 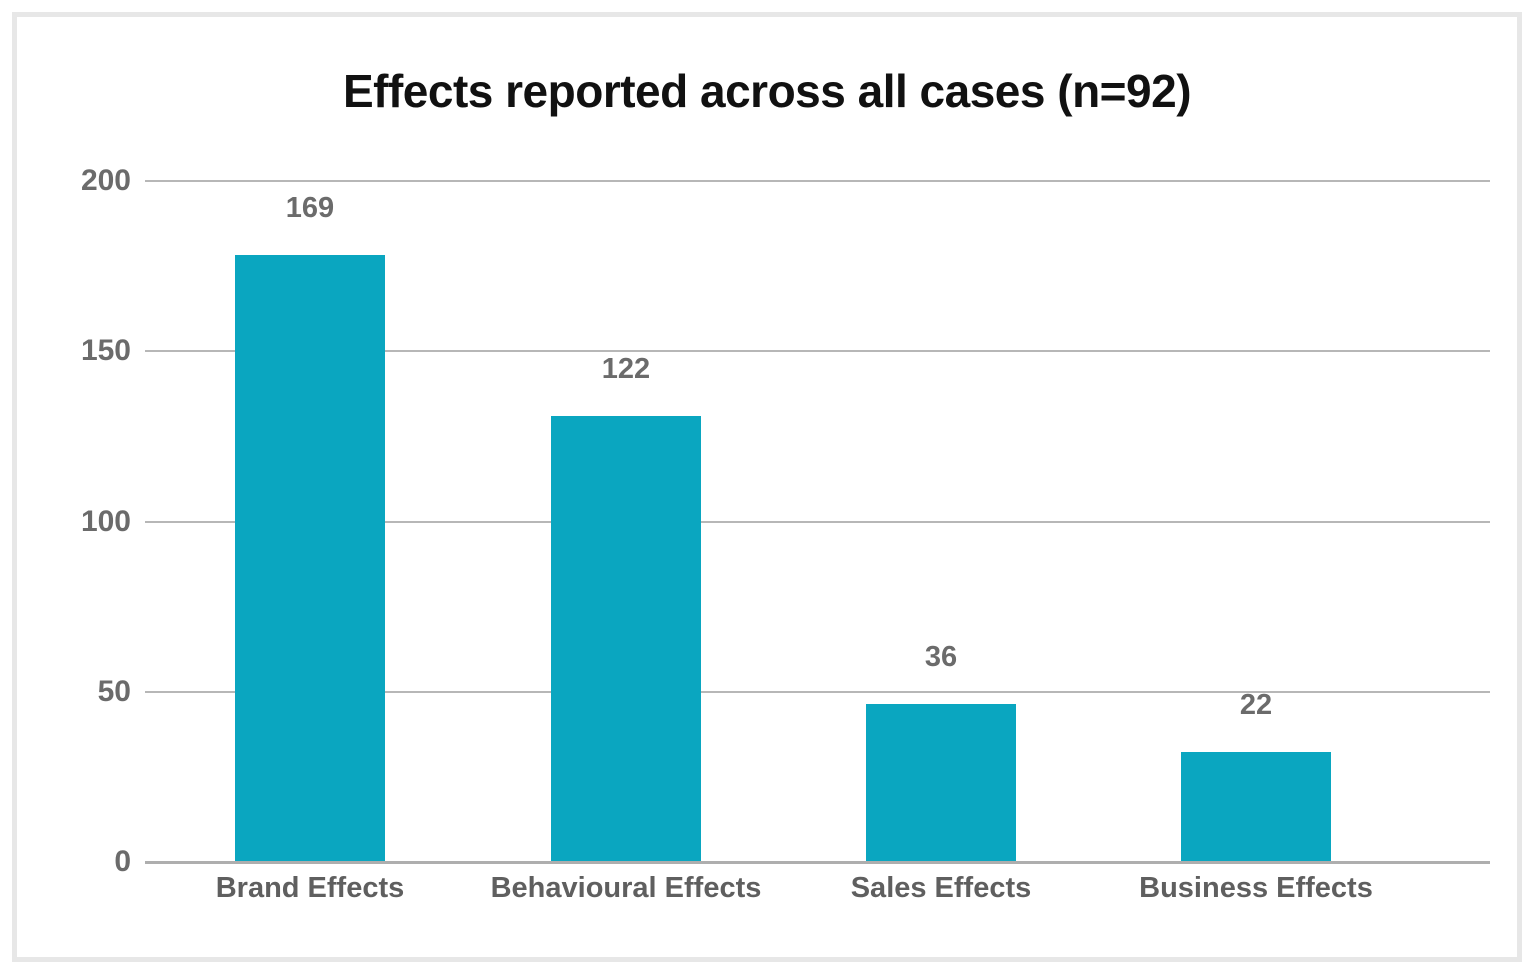 What do you see at coordinates (105, 180) in the screenshot?
I see `y-tick-200: 200` at bounding box center [105, 180].